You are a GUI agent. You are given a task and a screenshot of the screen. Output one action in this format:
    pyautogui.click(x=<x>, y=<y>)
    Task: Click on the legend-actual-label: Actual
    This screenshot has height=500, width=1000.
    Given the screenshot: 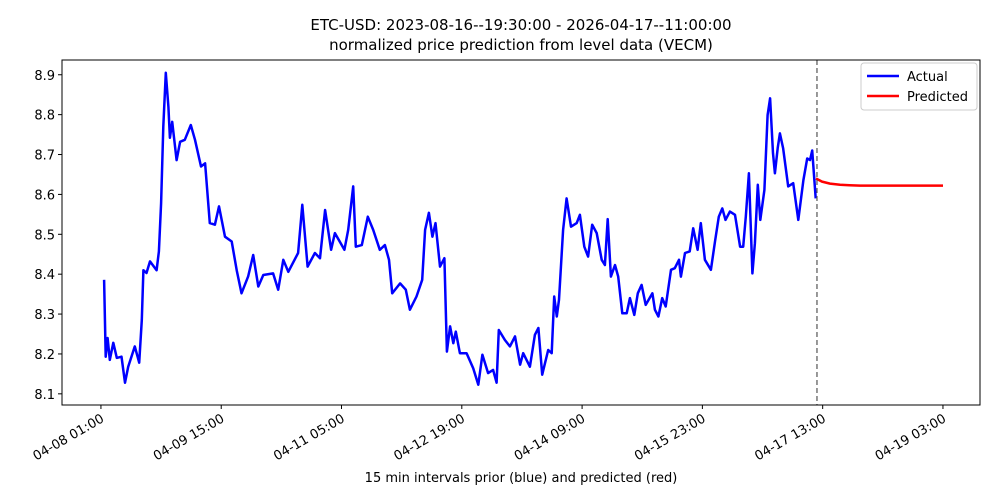 What is the action you would take?
    pyautogui.click(x=927, y=77)
    